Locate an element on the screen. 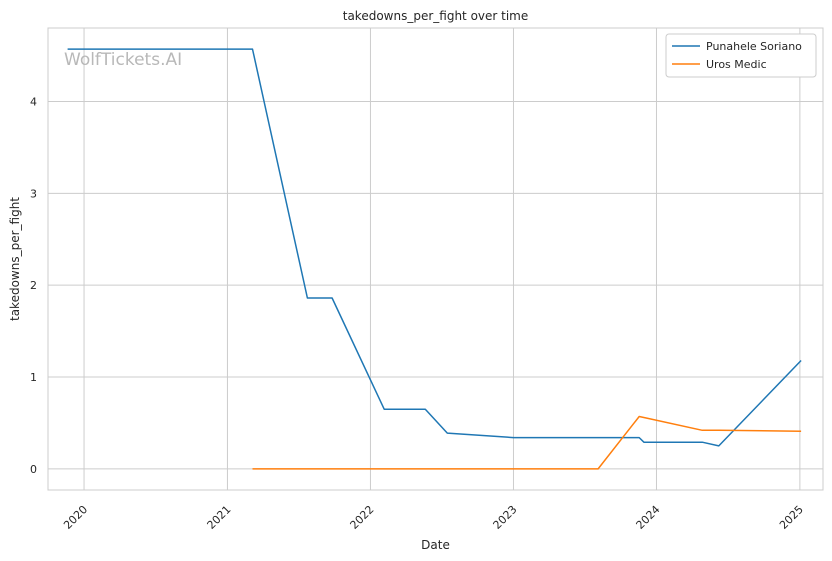 The height and width of the screenshot is (561, 832). legend-label-uros-medic: Uros Medic is located at coordinates (736, 64).